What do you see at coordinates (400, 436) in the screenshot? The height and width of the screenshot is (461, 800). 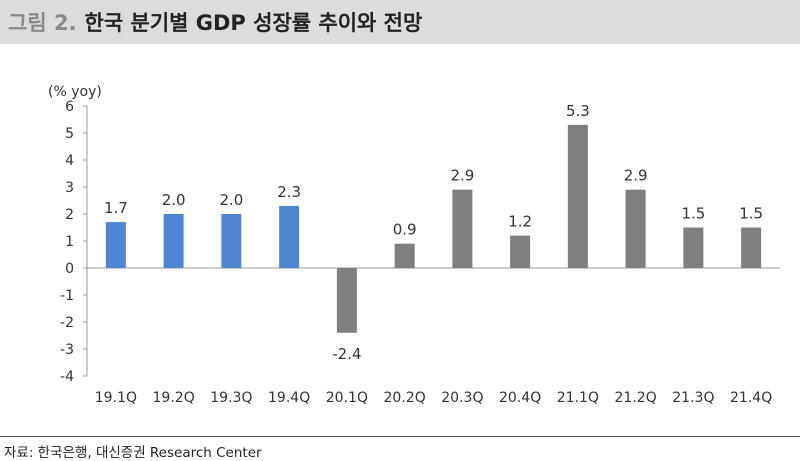 I see `source-divider` at bounding box center [400, 436].